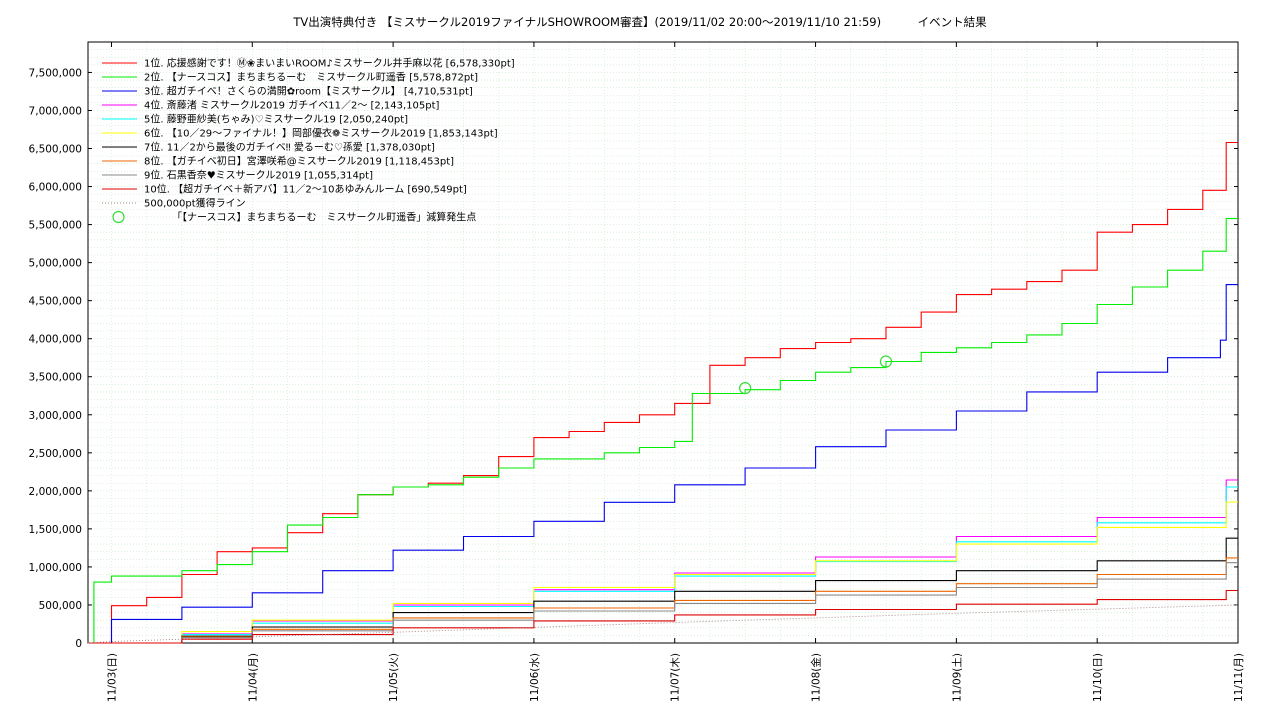 This screenshot has width=1280, height=720. I want to click on y-tick-label: 500,000, so click(60, 606).